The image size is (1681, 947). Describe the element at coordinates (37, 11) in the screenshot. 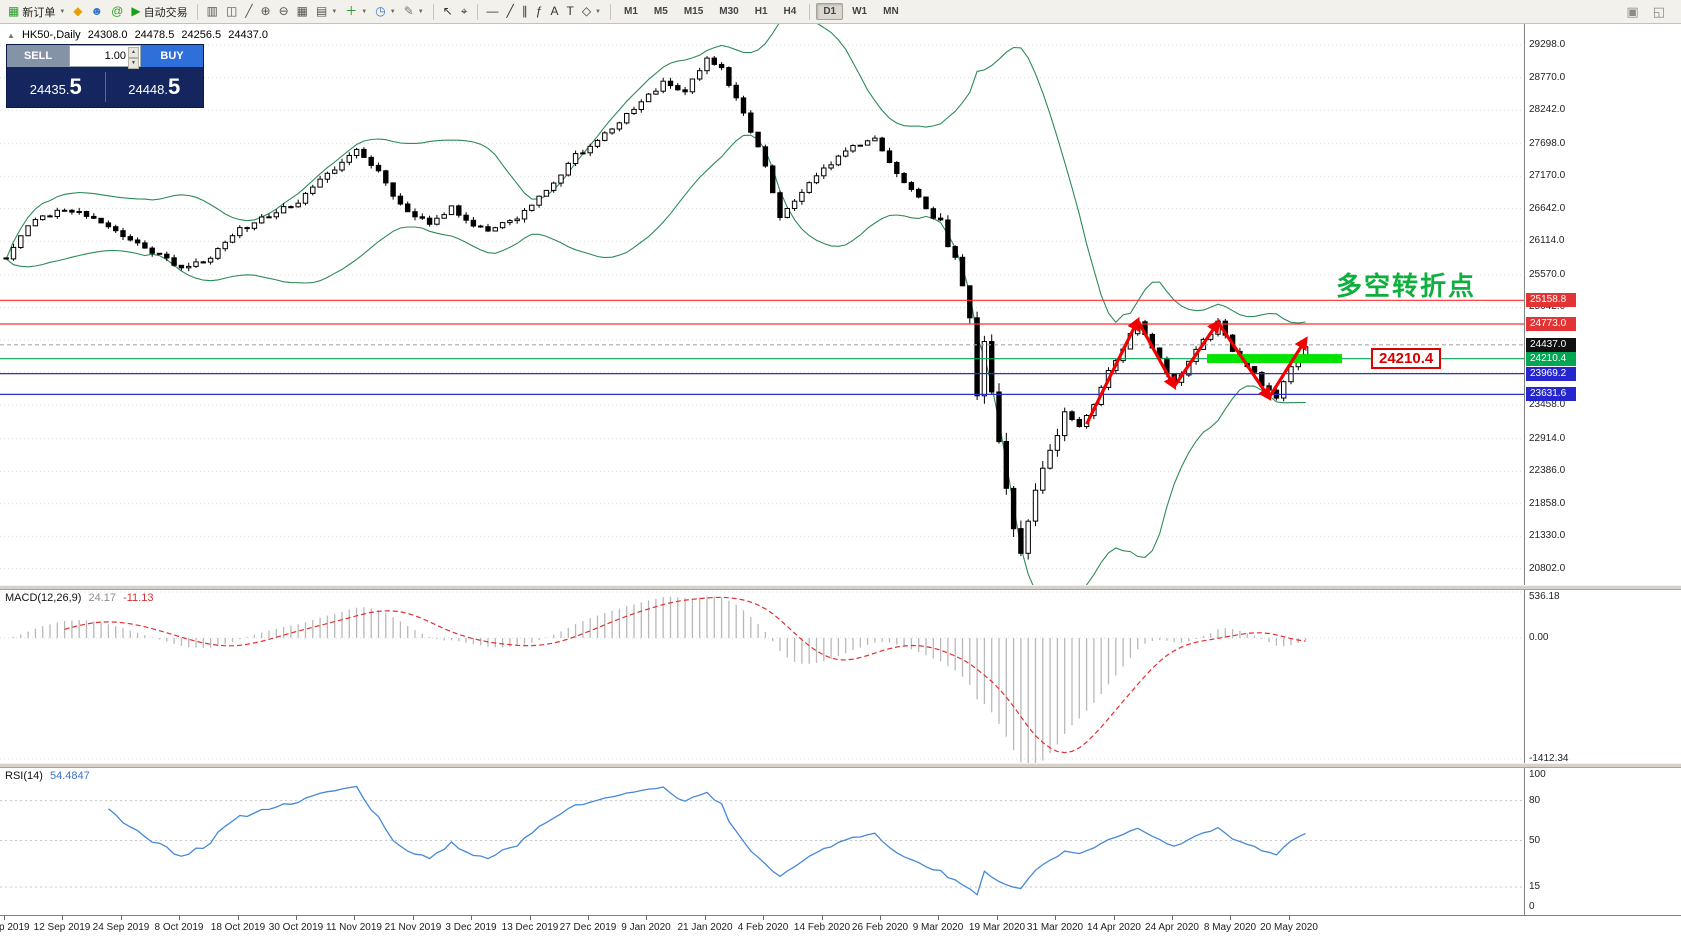

I see `new-order-button: ▦ 新订单 ▼` at that location.